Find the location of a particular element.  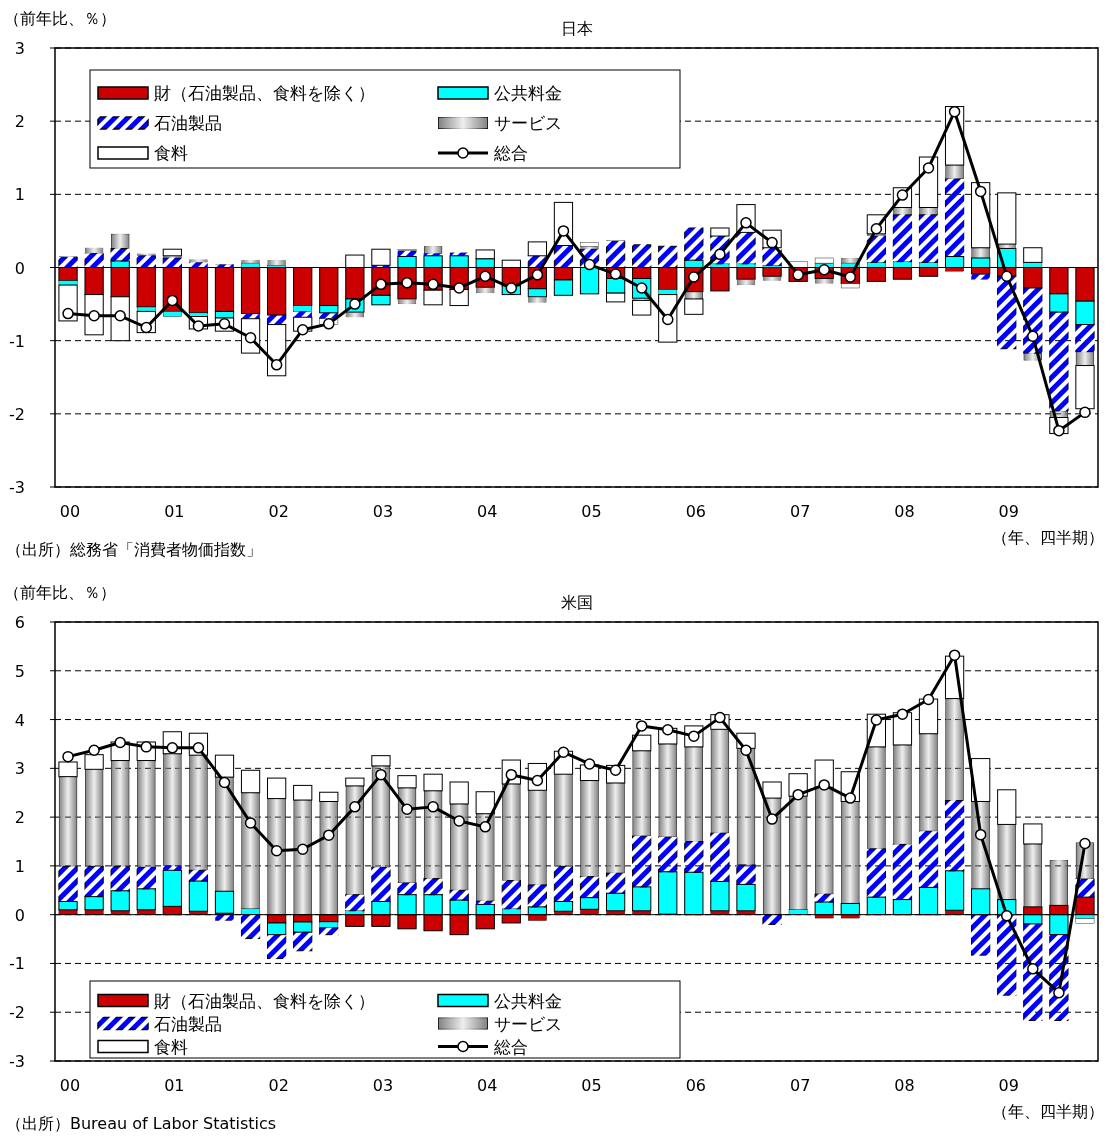

y-tick-label: 4 is located at coordinates (19, 720).